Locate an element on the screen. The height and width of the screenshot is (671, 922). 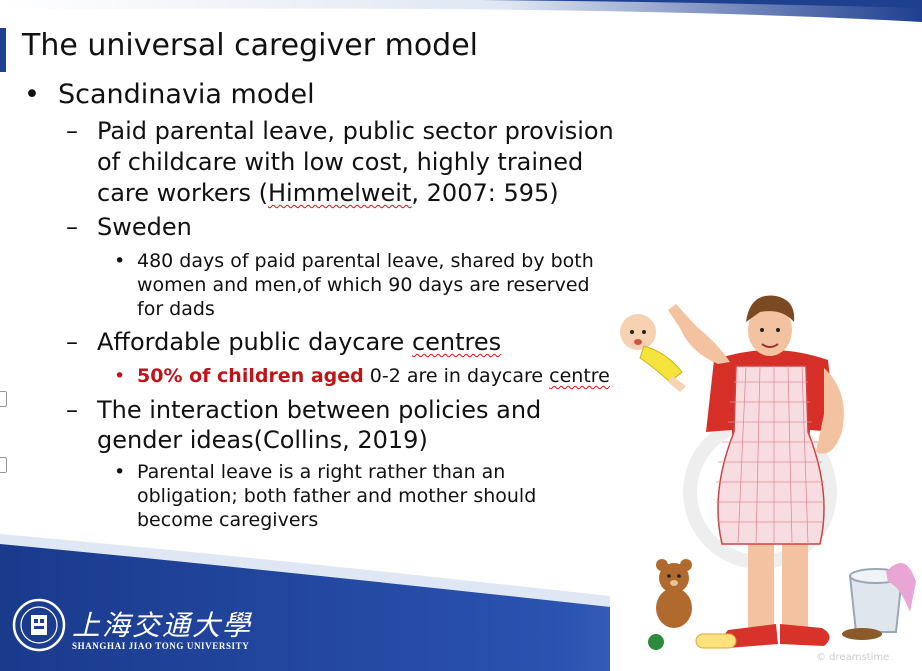
stock-watermark: © dreamstime is located at coordinates (853, 657).